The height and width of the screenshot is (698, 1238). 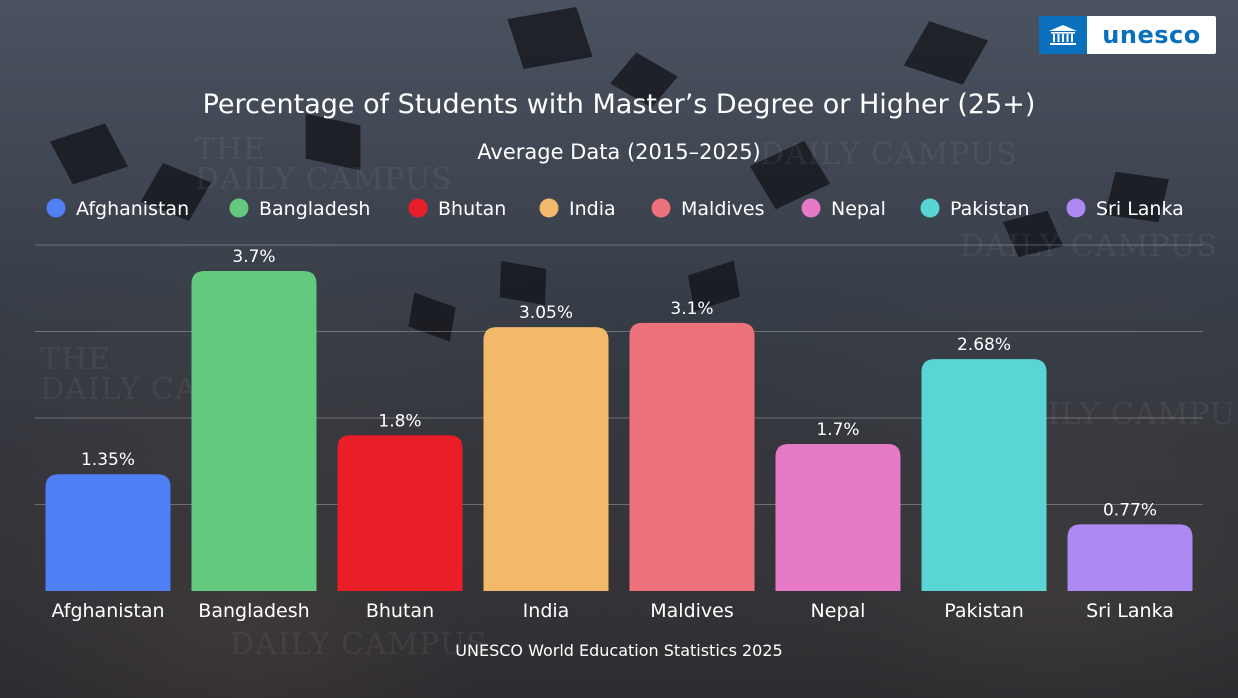 What do you see at coordinates (400, 513) in the screenshot?
I see `bar-bhutan` at bounding box center [400, 513].